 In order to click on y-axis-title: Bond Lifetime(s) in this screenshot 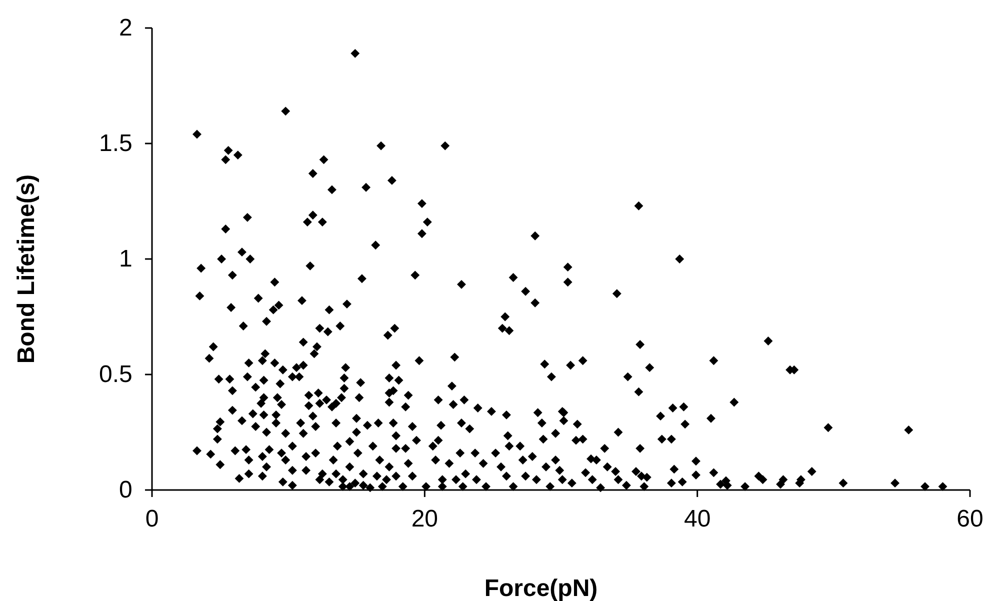, I will do `click(26, 269)`.